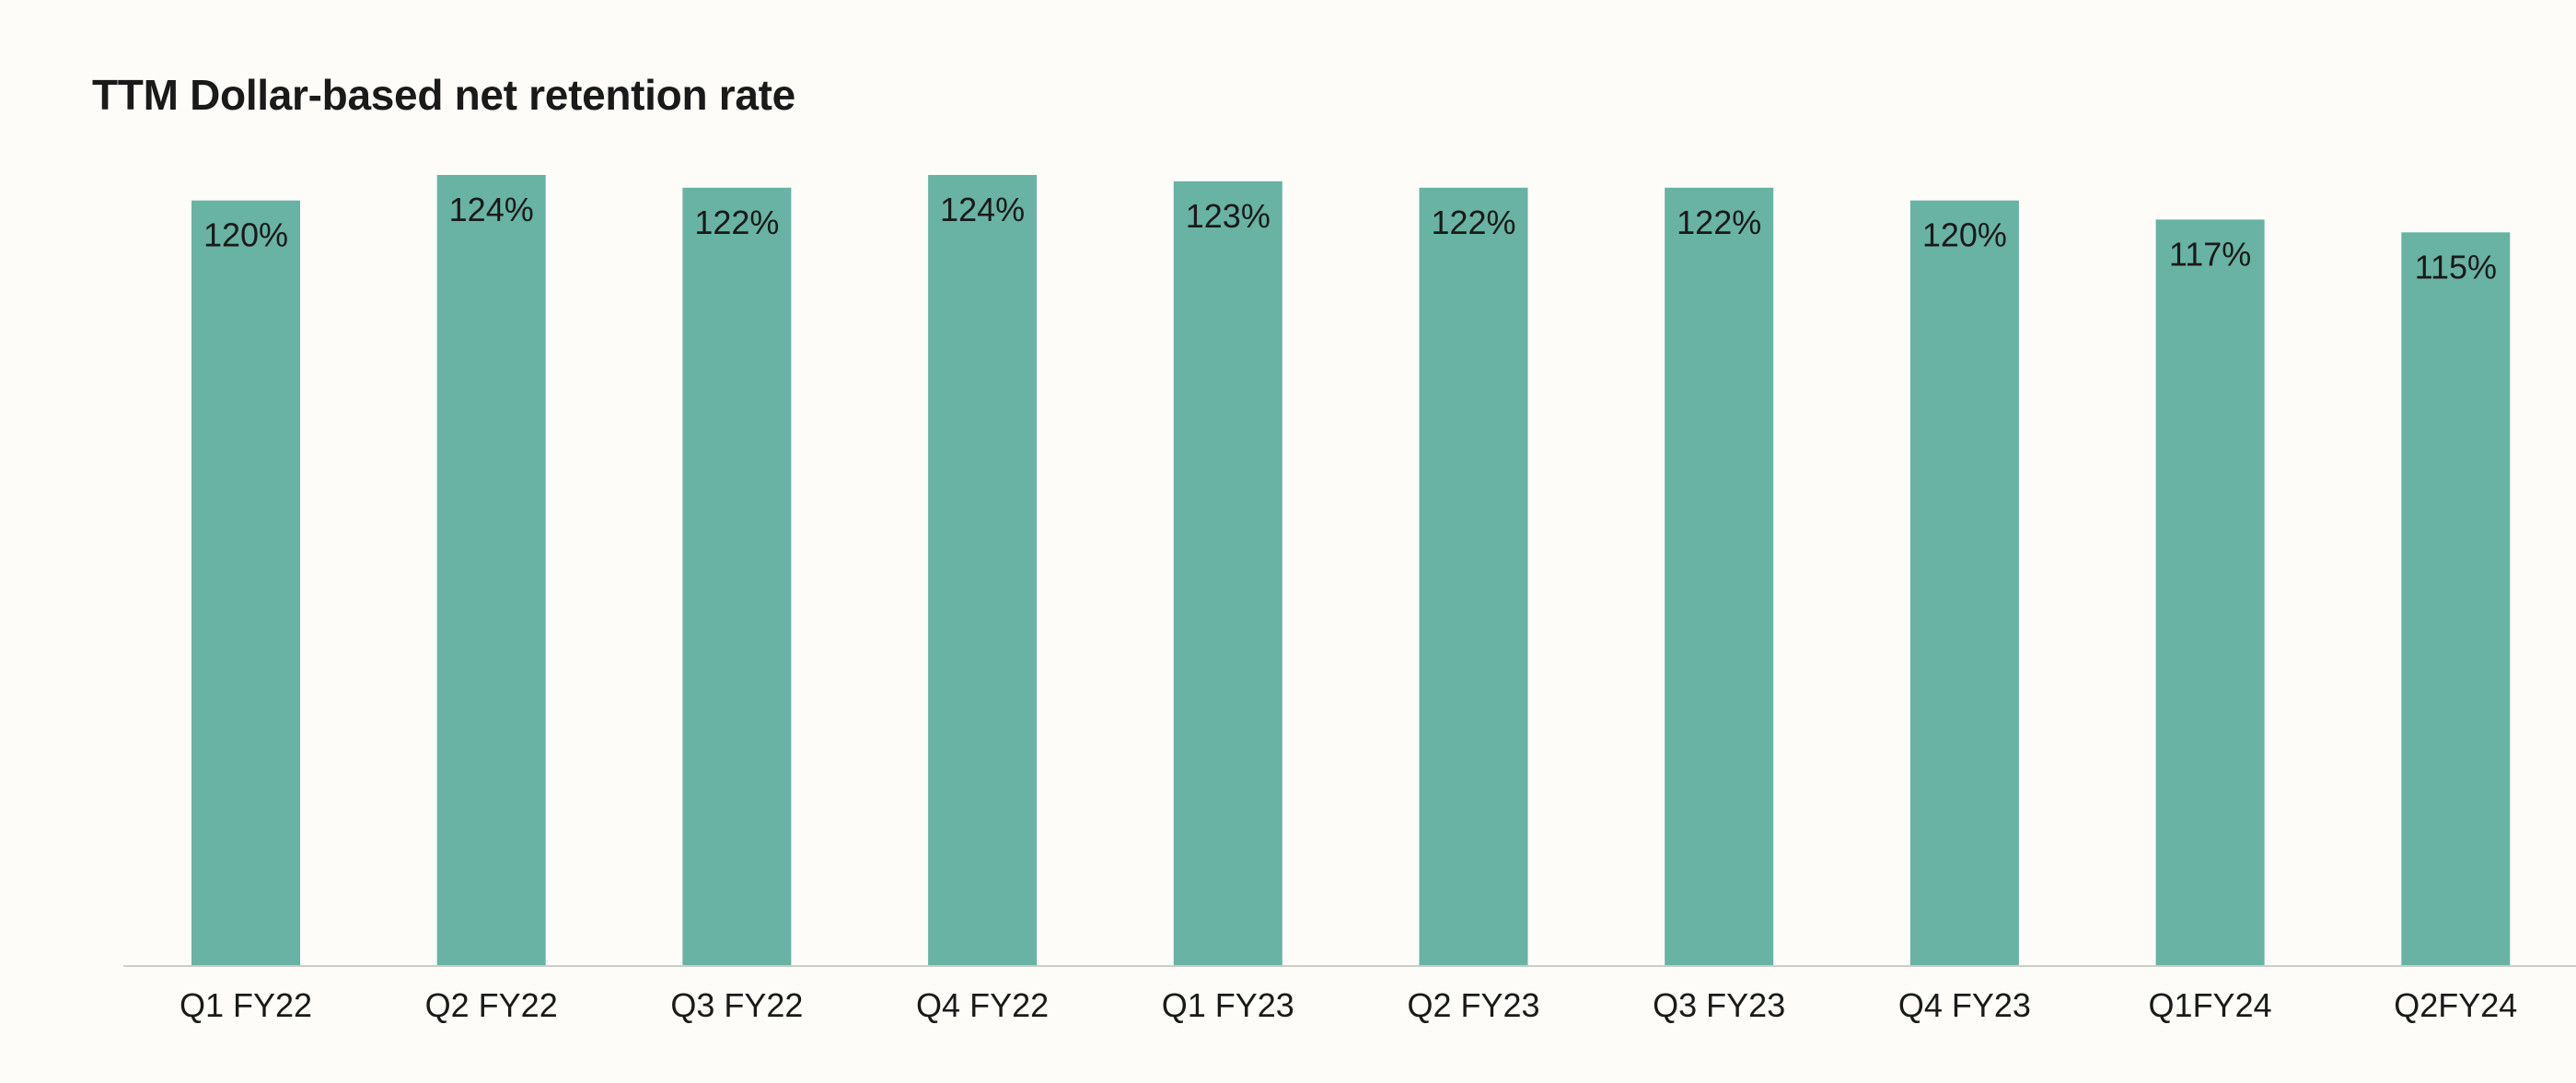  I want to click on x-tick-label: Q4 FY23, so click(1964, 1005).